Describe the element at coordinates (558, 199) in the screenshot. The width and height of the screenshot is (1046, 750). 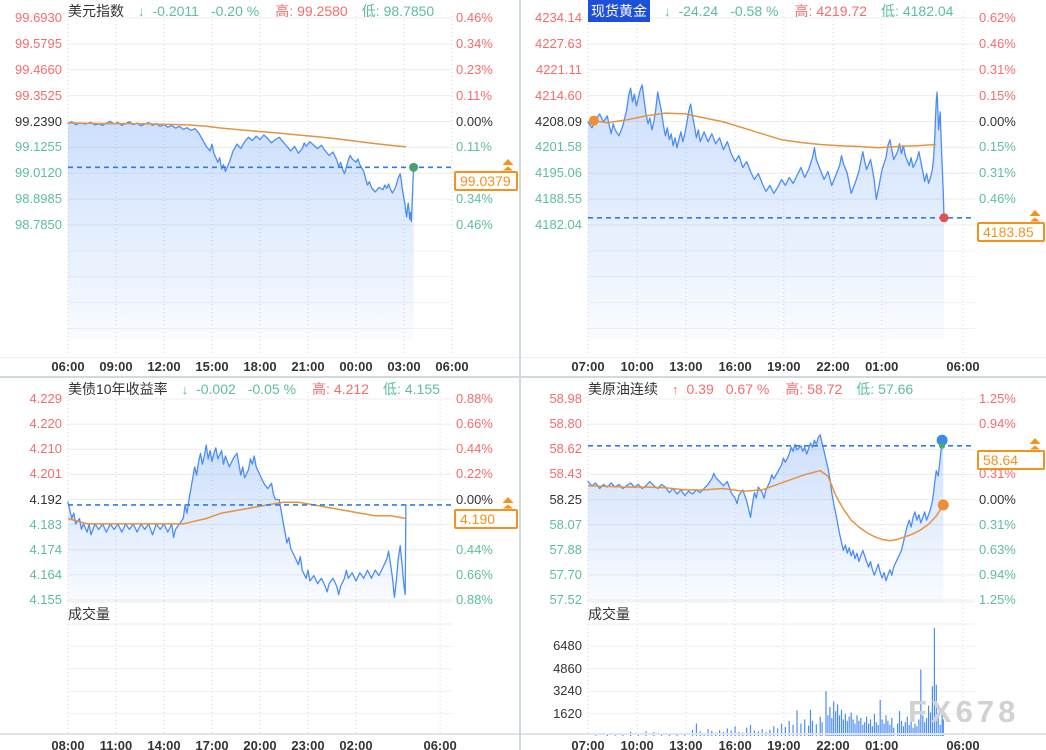
I see `left-axis-tick: 4188.55` at that location.